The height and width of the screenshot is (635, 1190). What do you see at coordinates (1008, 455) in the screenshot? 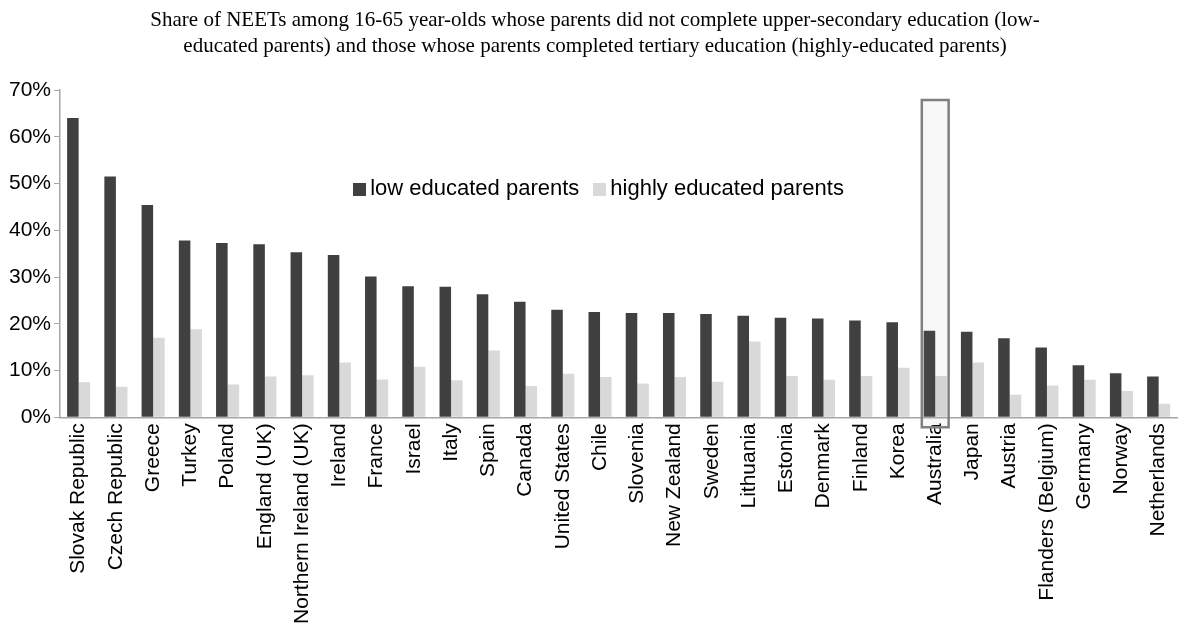
I see `x-tick-label: Austria` at bounding box center [1008, 455].